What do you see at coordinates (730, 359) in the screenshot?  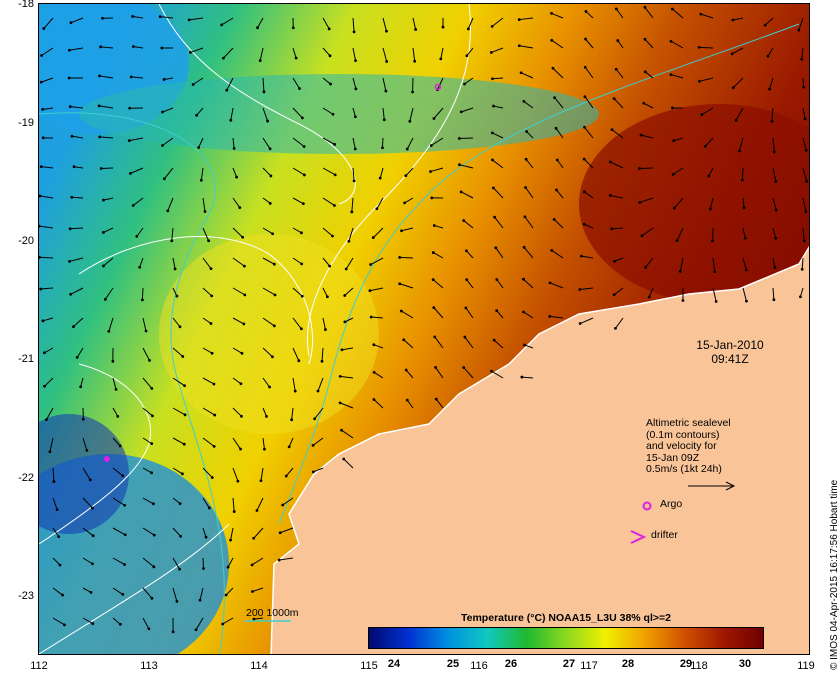 I see `timestamp-time: 09:41Z` at bounding box center [730, 359].